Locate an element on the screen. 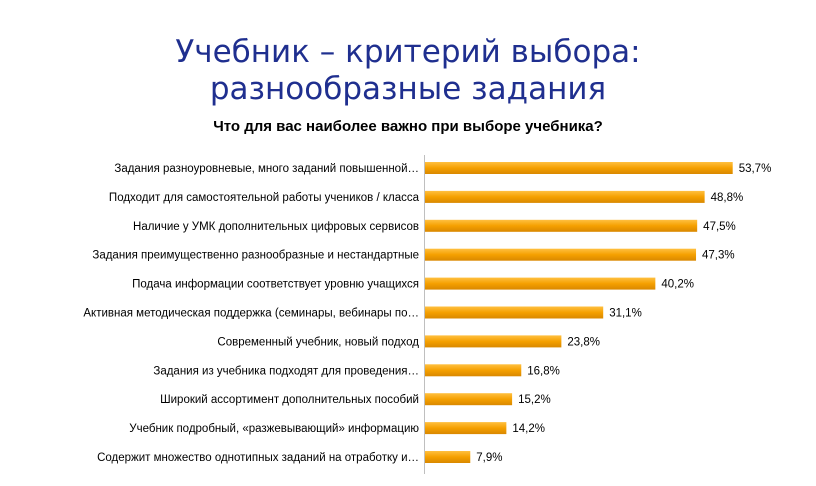 Image resolution: width=816 pixels, height=486 pixels. value-label-3: 47,5% is located at coordinates (719, 227).